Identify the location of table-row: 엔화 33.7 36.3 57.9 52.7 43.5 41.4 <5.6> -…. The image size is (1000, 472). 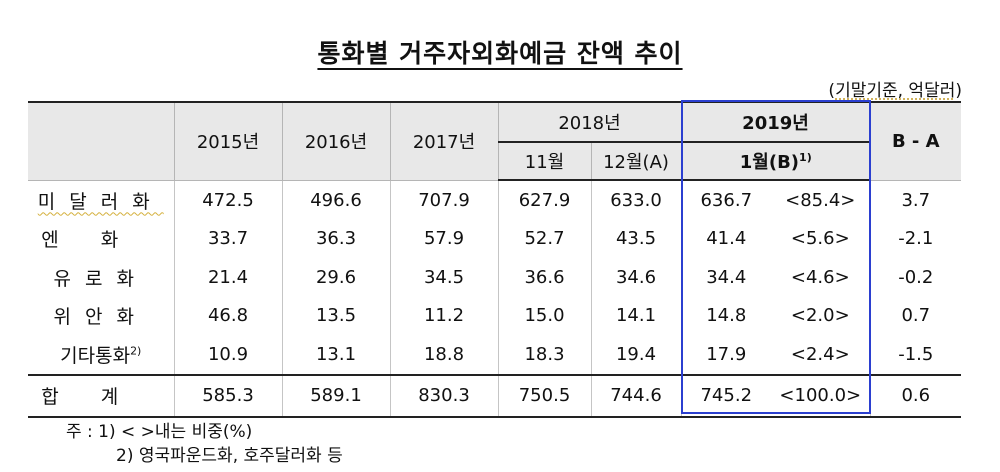
(494, 238).